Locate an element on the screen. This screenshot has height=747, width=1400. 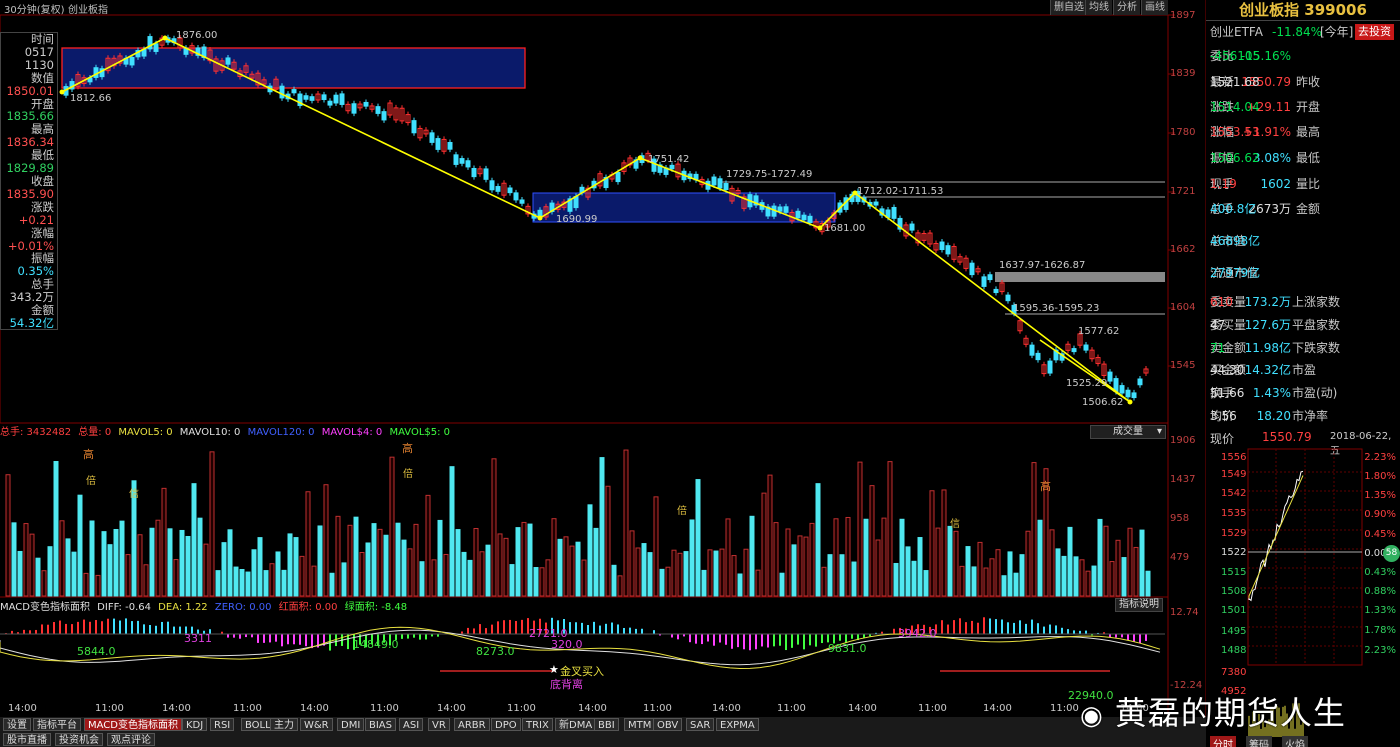
info-high: 1836.34 is located at coordinates (30, 142).